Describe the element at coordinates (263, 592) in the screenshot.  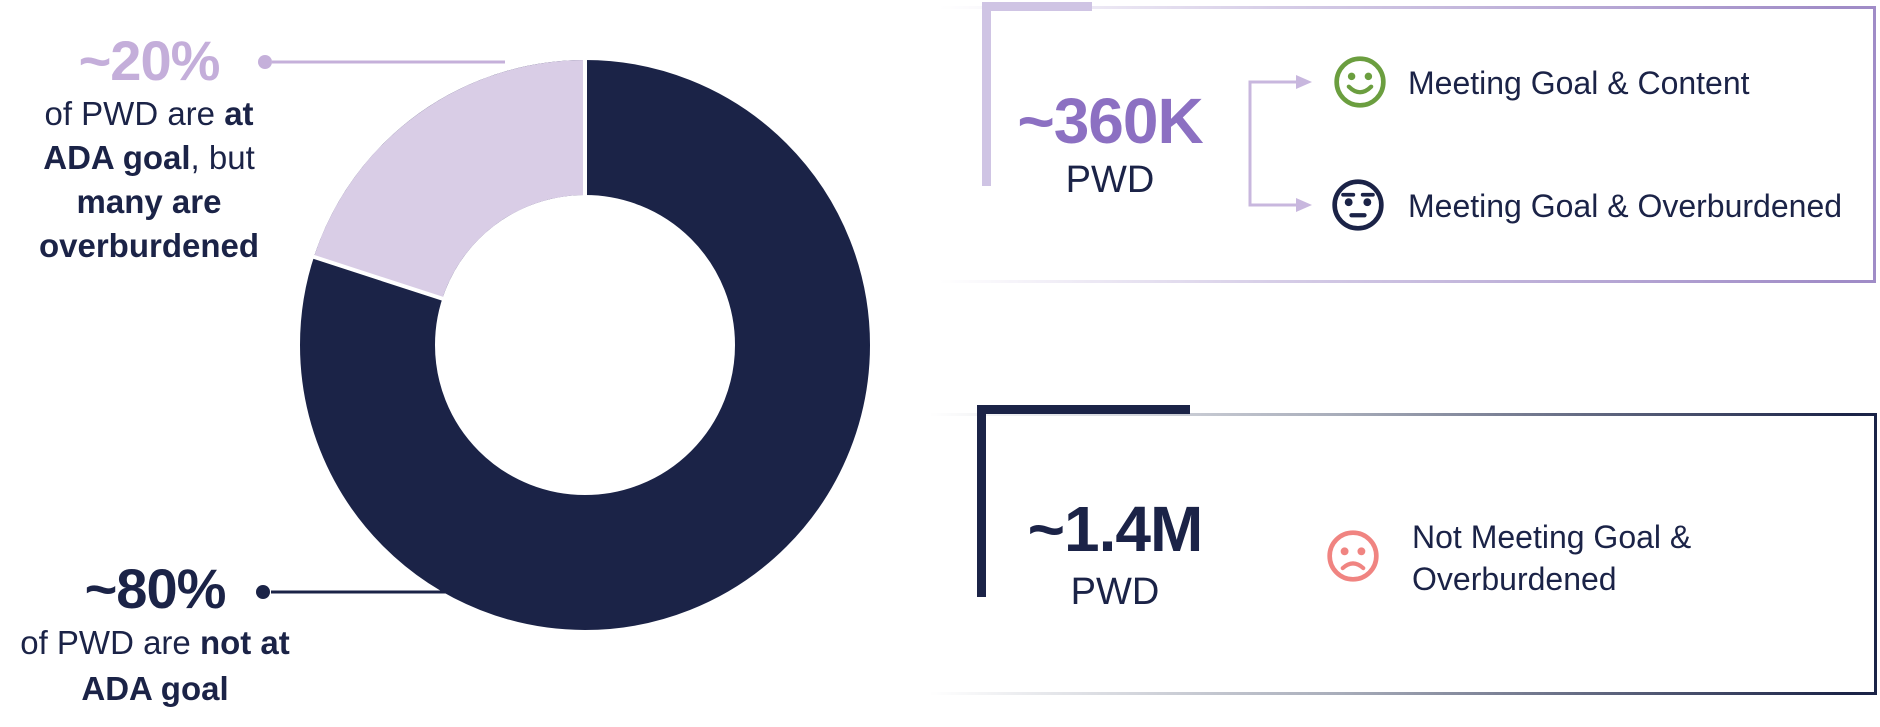
I see `callout-80-dot` at that location.